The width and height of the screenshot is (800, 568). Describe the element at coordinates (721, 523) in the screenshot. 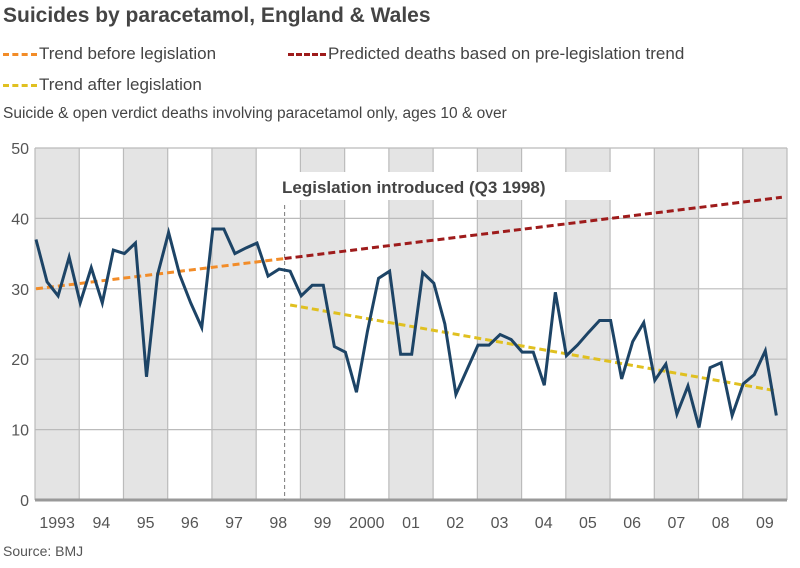

I see `x-tick-label: 08` at that location.